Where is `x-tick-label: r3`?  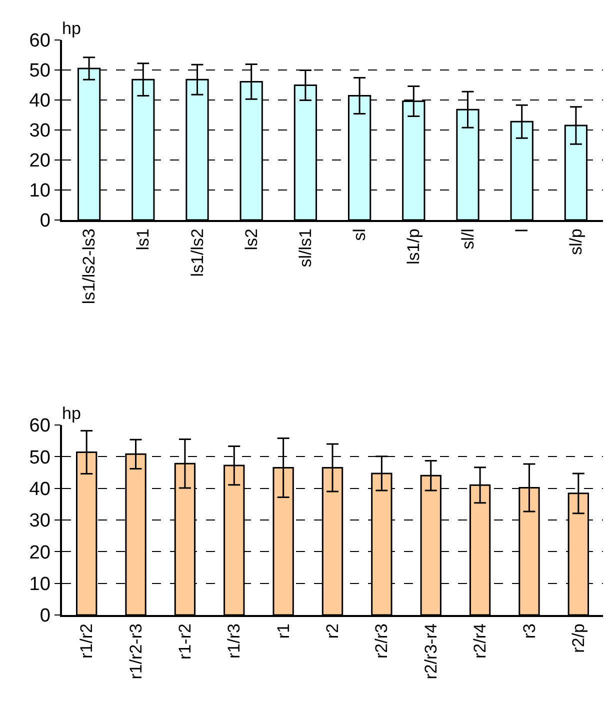 x-tick-label: r3 is located at coordinates (529, 631).